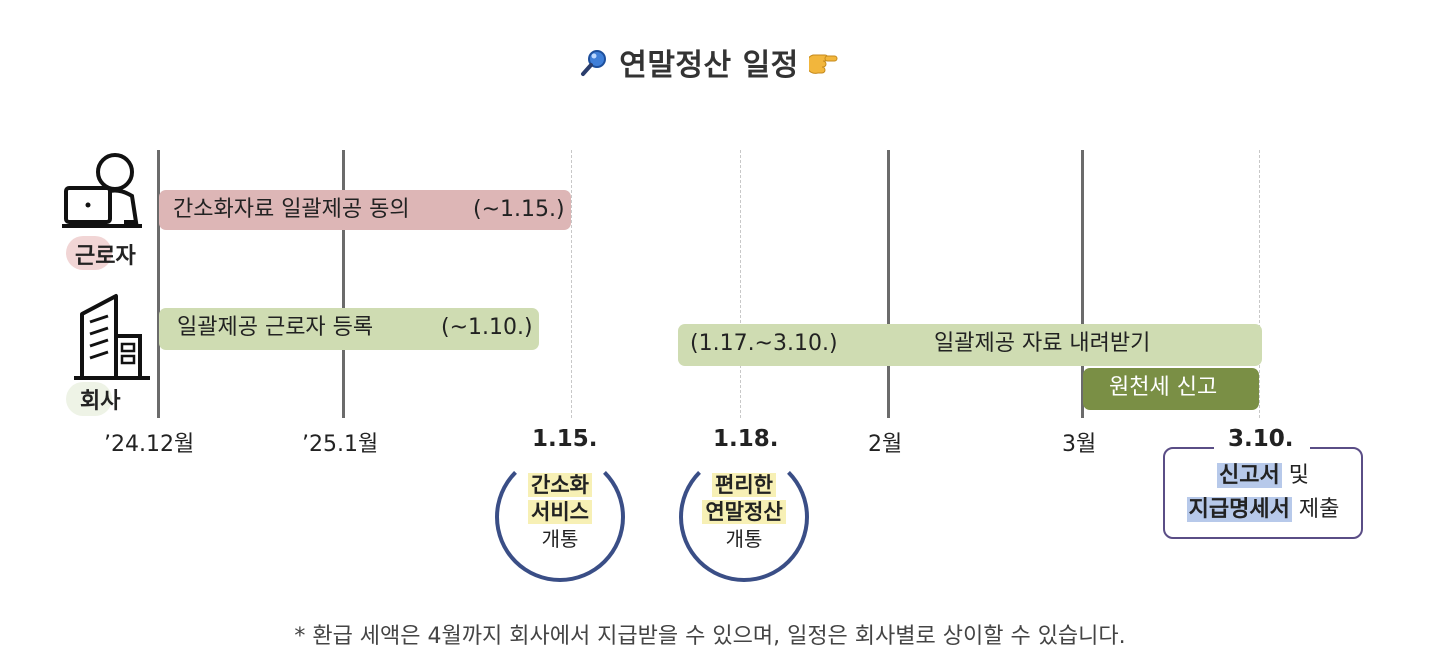 This screenshot has width=1456, height=668. I want to click on worker-role-pill, so click(89, 253).